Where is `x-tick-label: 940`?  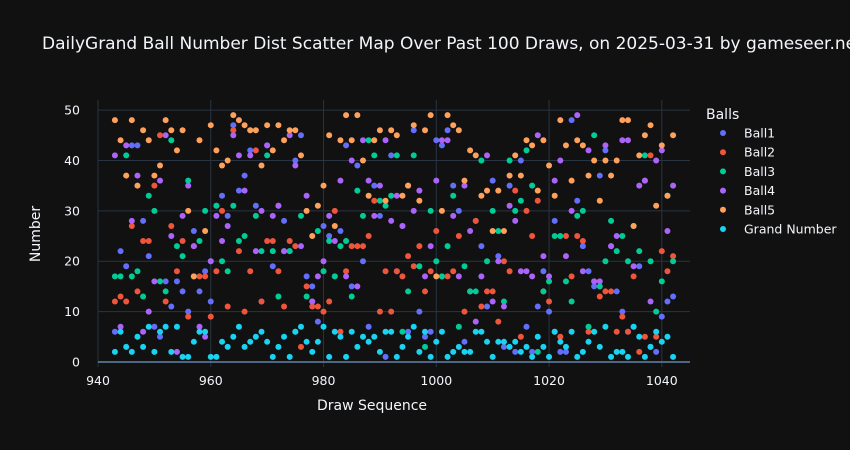 x-tick-label: 940 is located at coordinates (98, 380).